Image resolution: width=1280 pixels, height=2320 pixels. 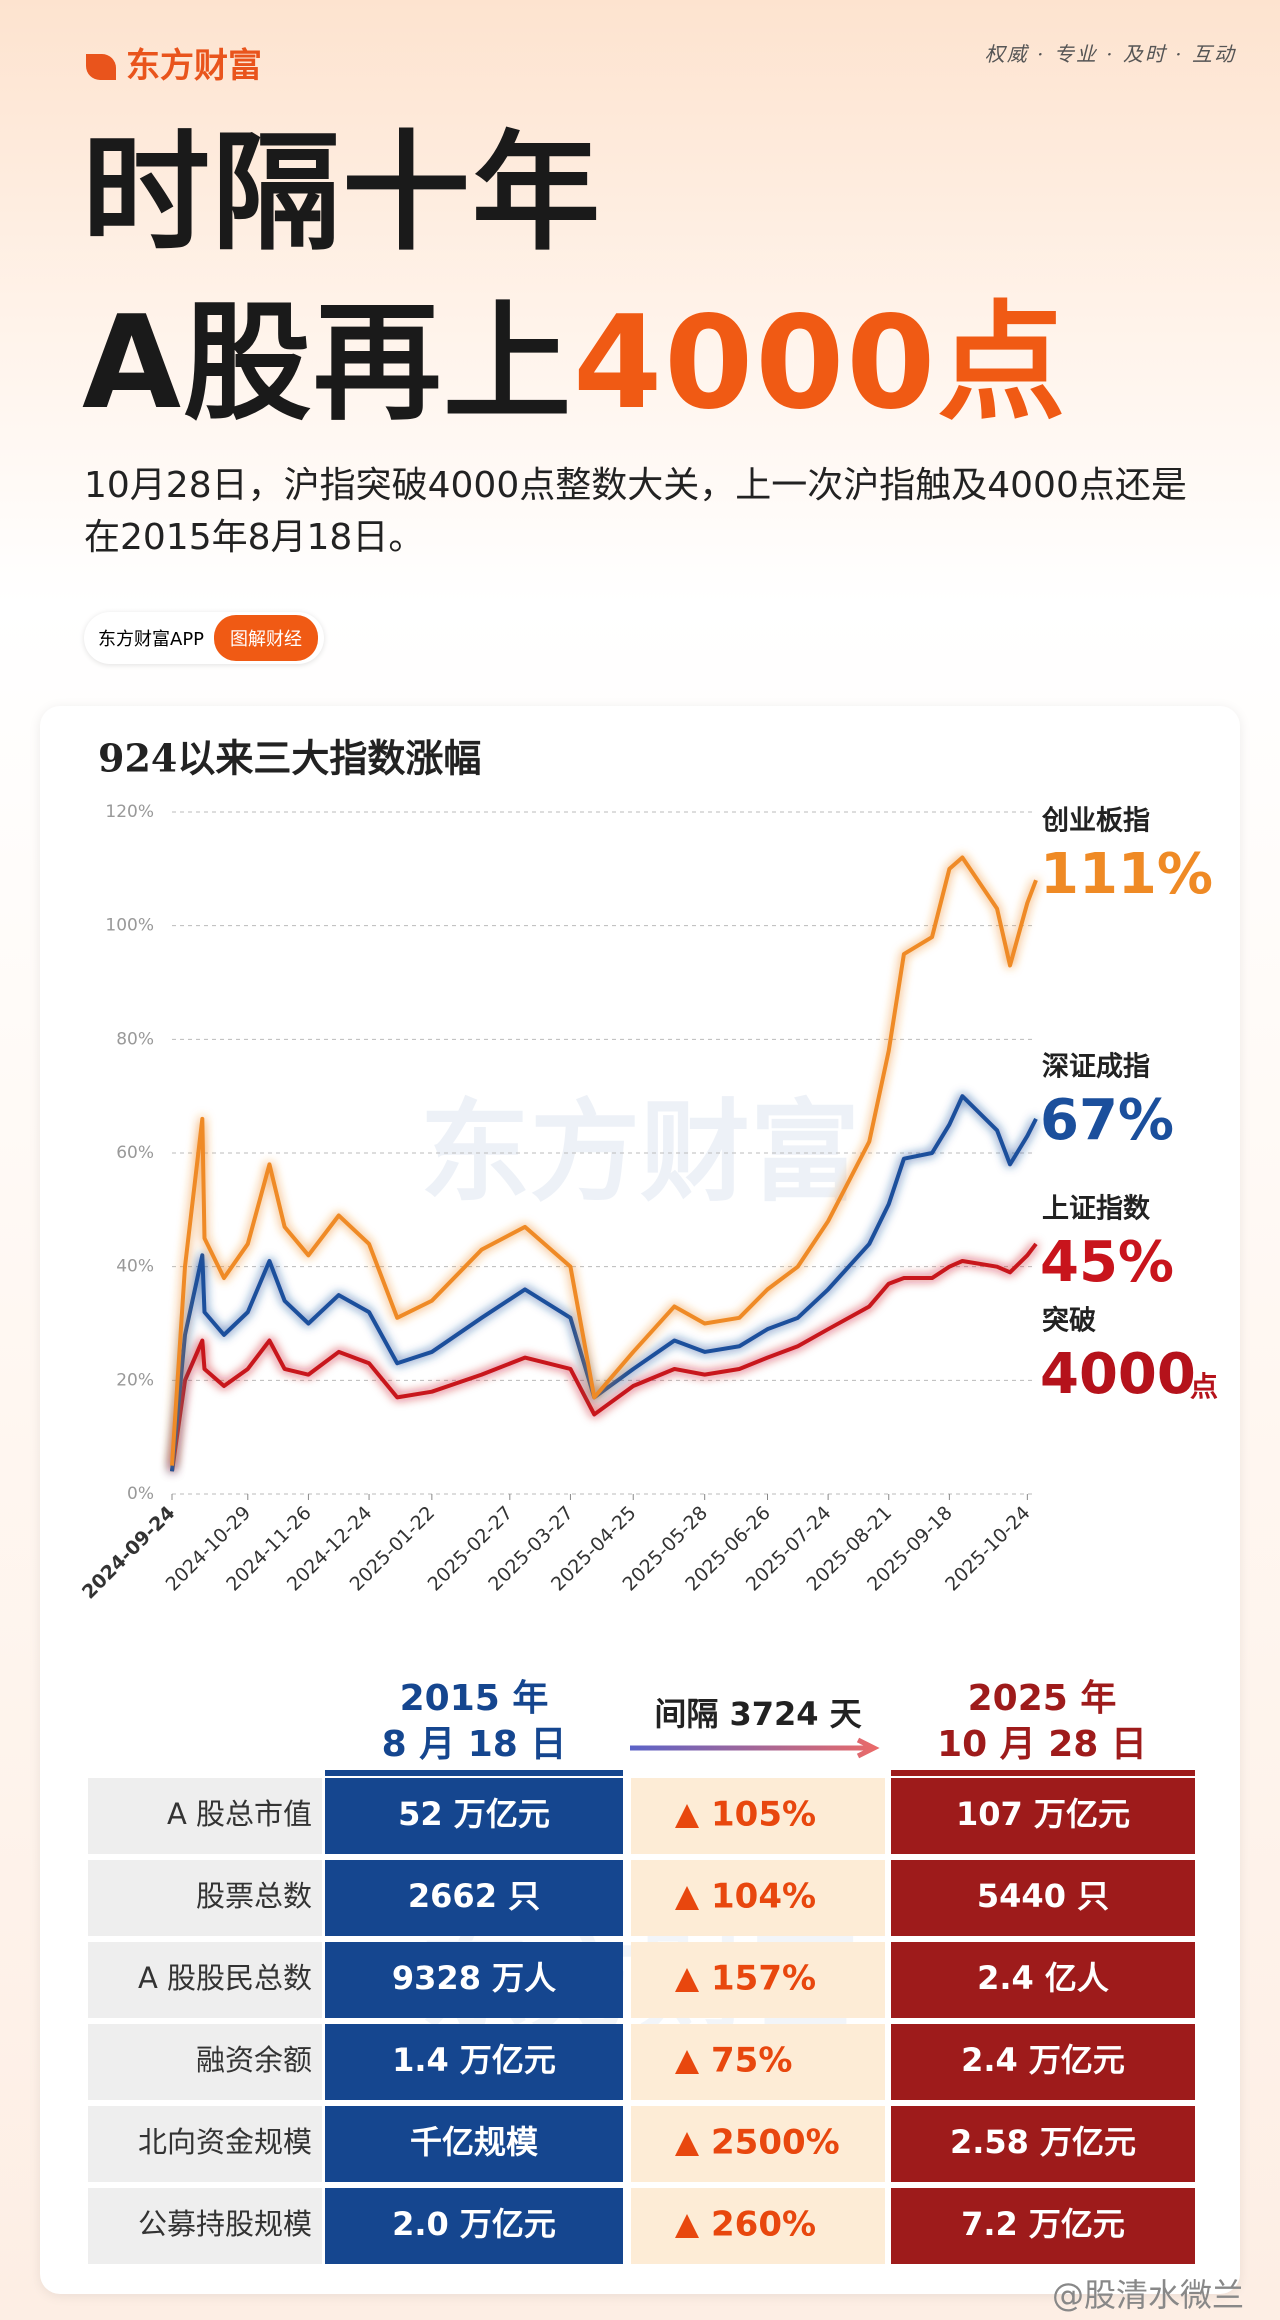 What do you see at coordinates (1126, 874) in the screenshot?
I see `end-label: 111%` at bounding box center [1126, 874].